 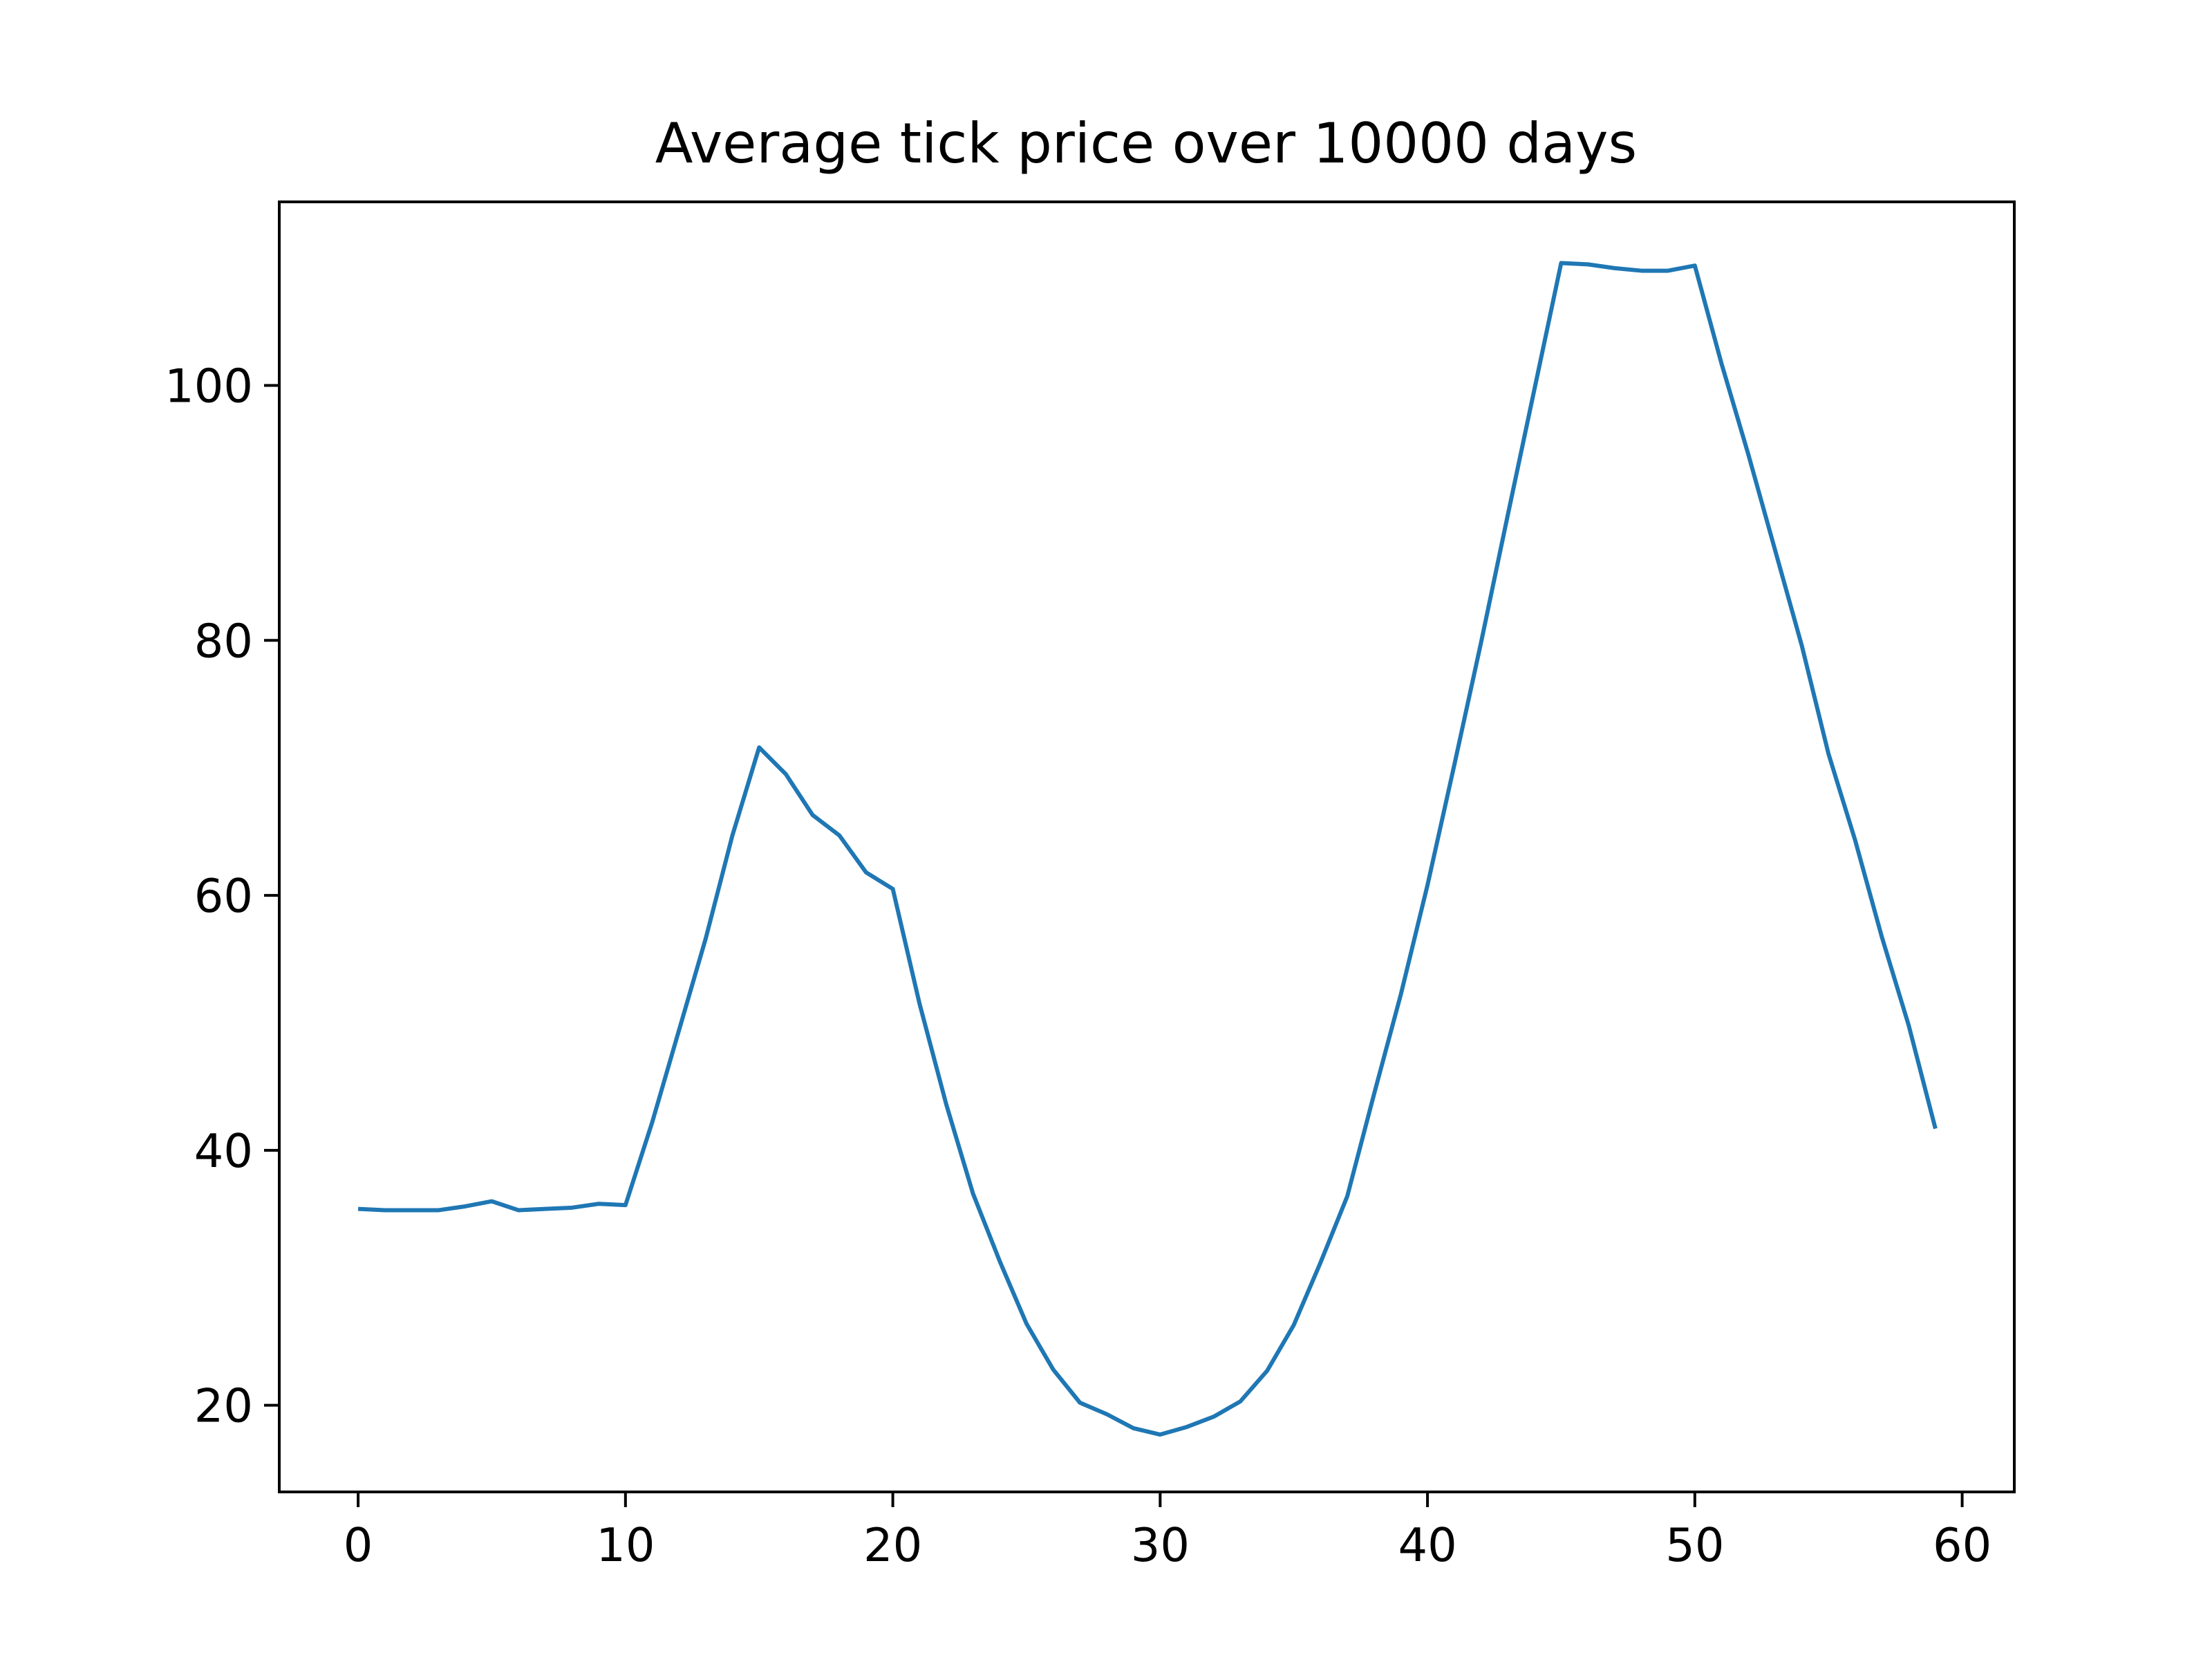 I want to click on x-tick-label: 50, so click(x=1694, y=1545).